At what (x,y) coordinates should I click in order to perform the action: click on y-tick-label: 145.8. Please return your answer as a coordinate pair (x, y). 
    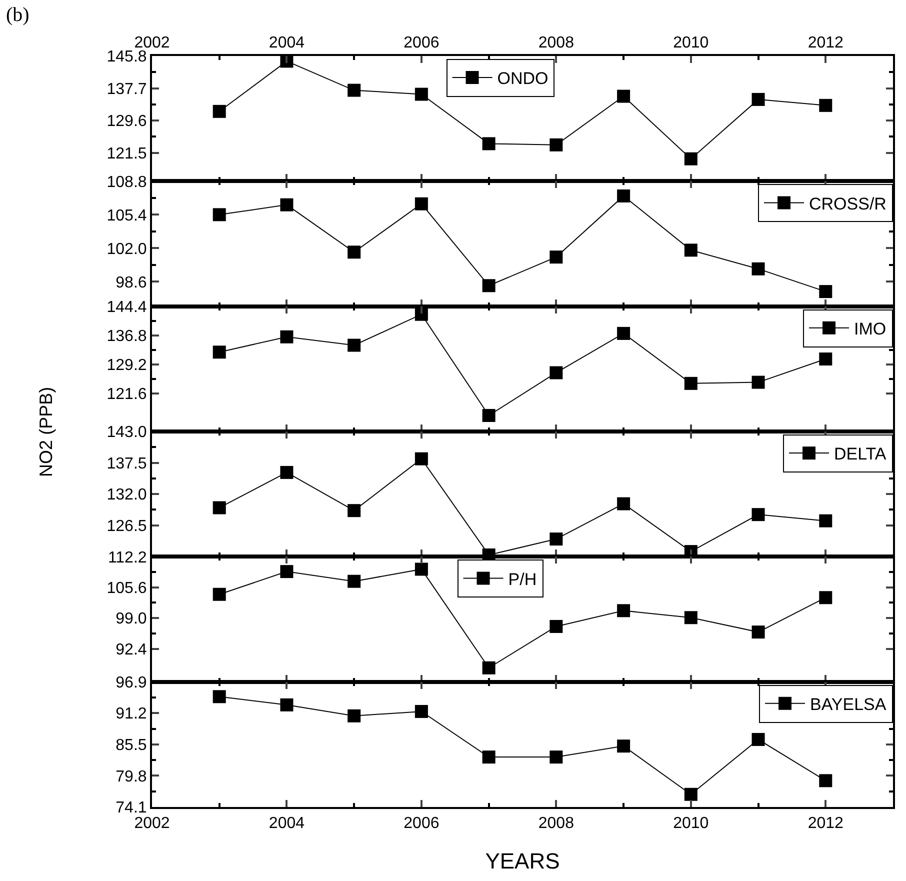
    Looking at the image, I should click on (126, 57).